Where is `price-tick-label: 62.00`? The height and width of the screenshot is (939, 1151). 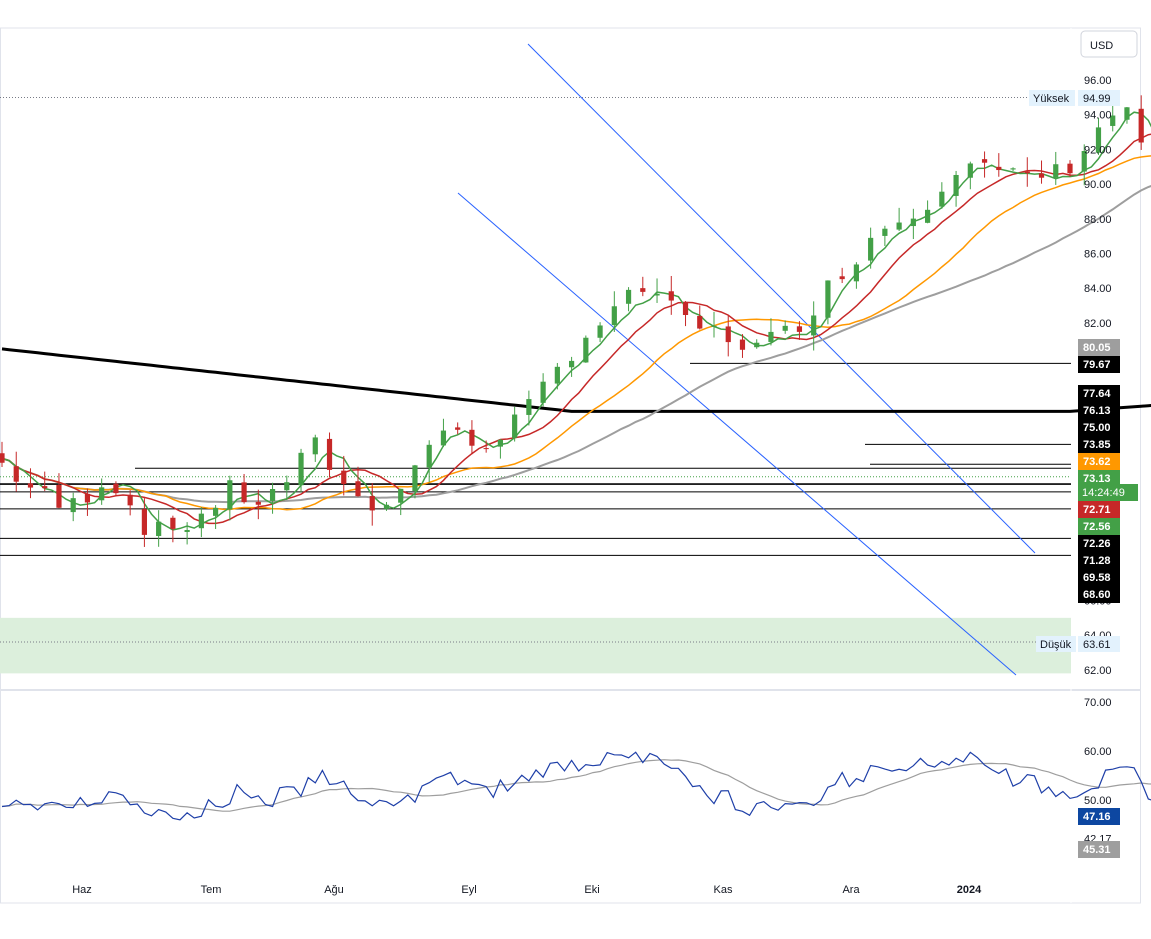
price-tick-label: 62.00 is located at coordinates (1098, 671).